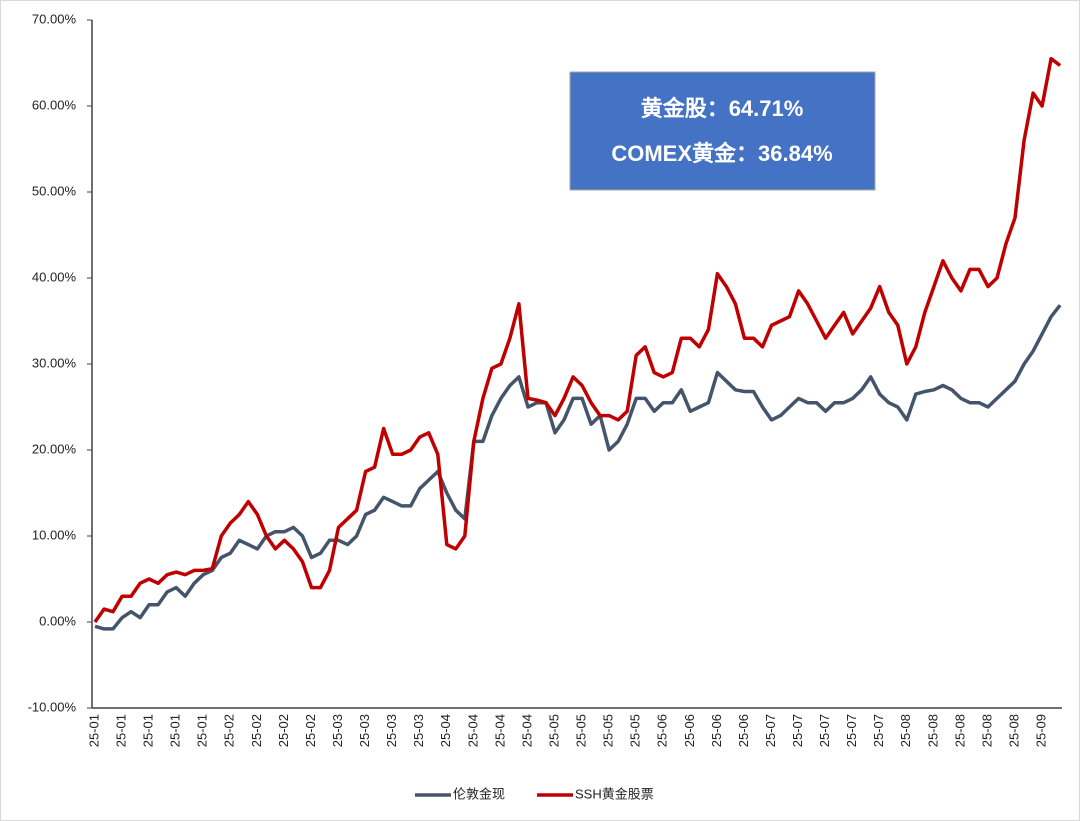 The width and height of the screenshot is (1080, 821). Describe the element at coordinates (54, 534) in the screenshot. I see `y-tick-label: 10.00%` at that location.